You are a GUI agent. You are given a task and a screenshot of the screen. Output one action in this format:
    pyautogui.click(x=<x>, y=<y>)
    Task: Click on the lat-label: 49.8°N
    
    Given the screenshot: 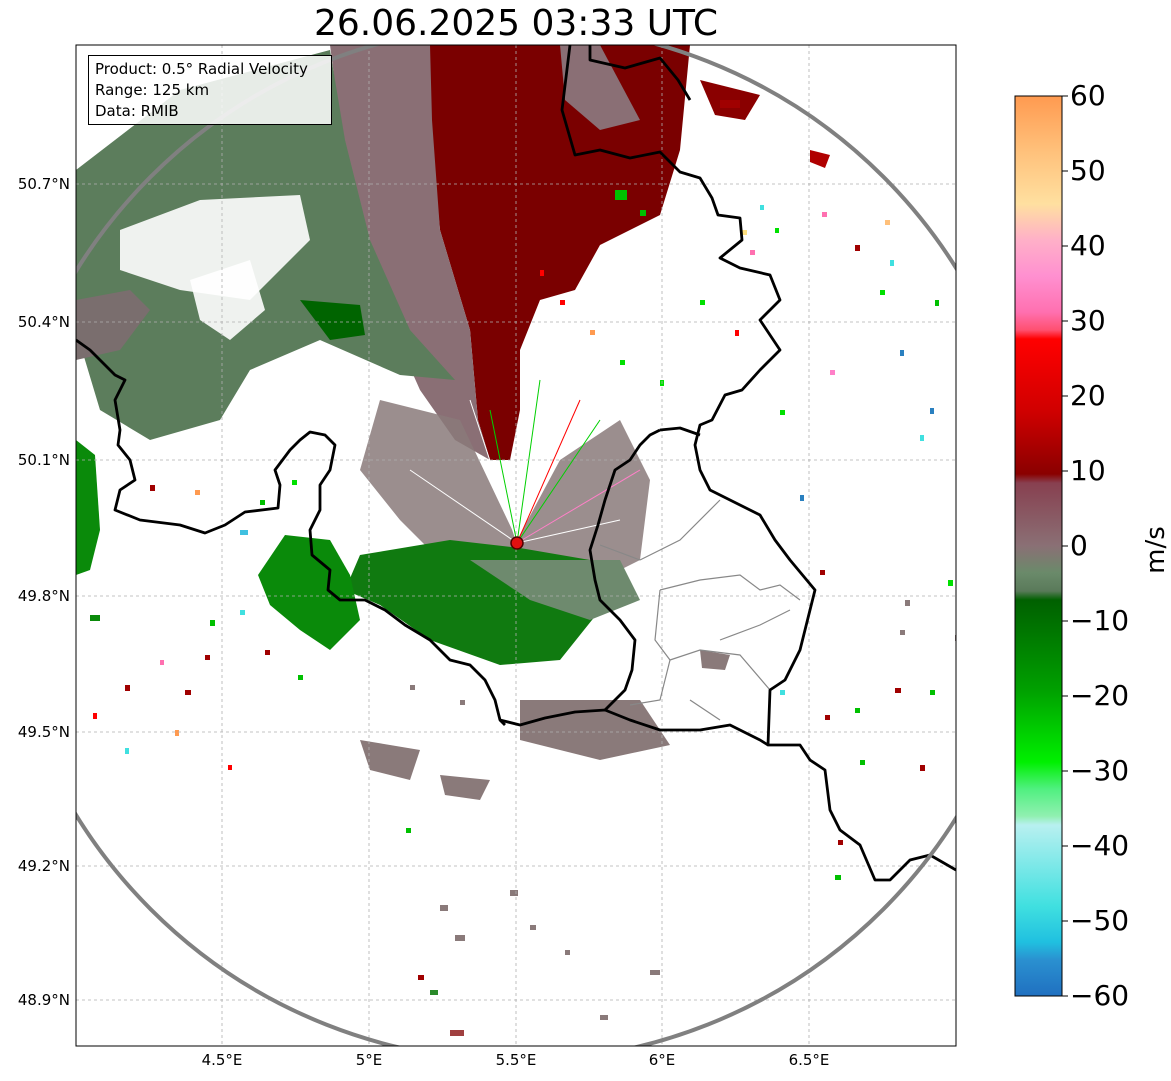 What is the action you would take?
    pyautogui.click(x=43, y=596)
    